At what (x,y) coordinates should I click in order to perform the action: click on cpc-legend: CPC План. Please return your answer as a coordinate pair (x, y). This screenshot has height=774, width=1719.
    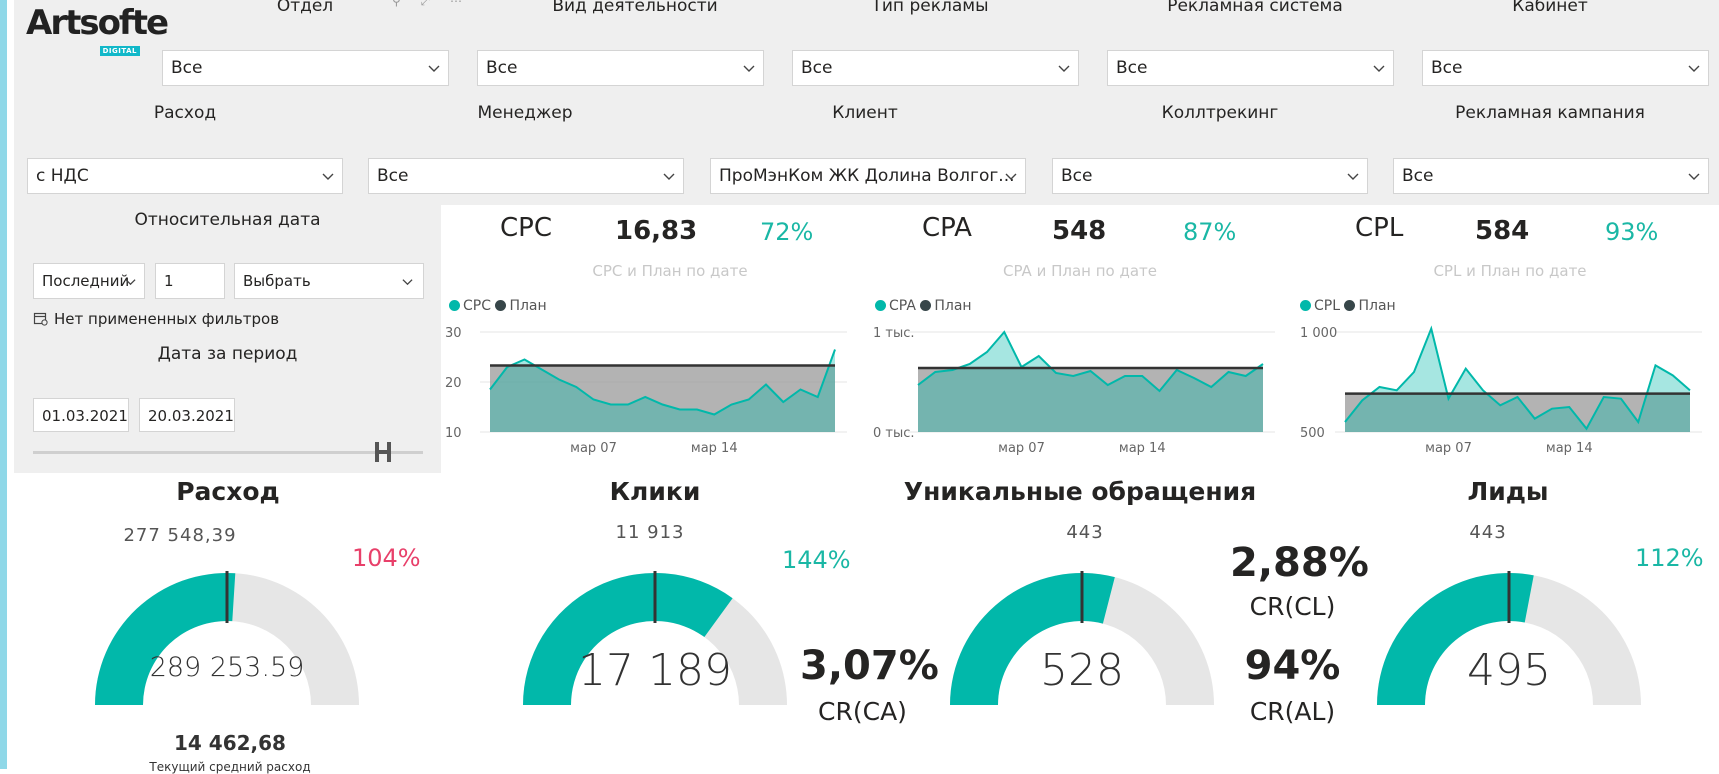
    Looking at the image, I should click on (498, 306).